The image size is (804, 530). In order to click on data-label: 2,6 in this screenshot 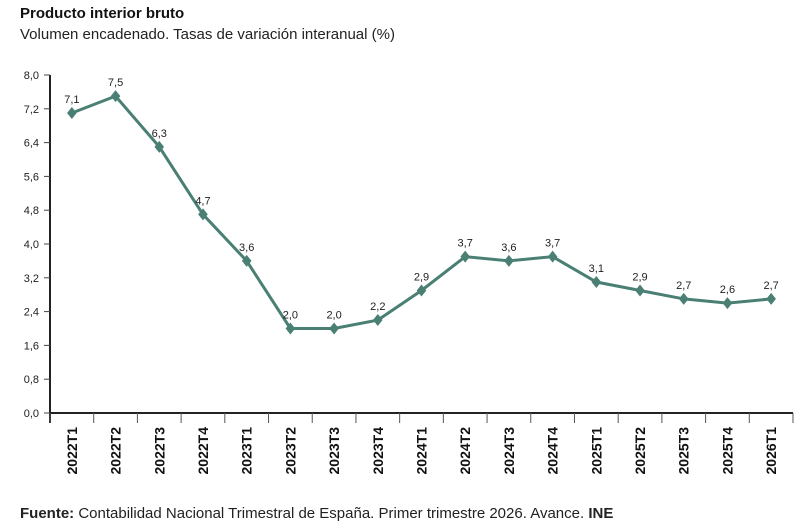, I will do `click(727, 290)`.